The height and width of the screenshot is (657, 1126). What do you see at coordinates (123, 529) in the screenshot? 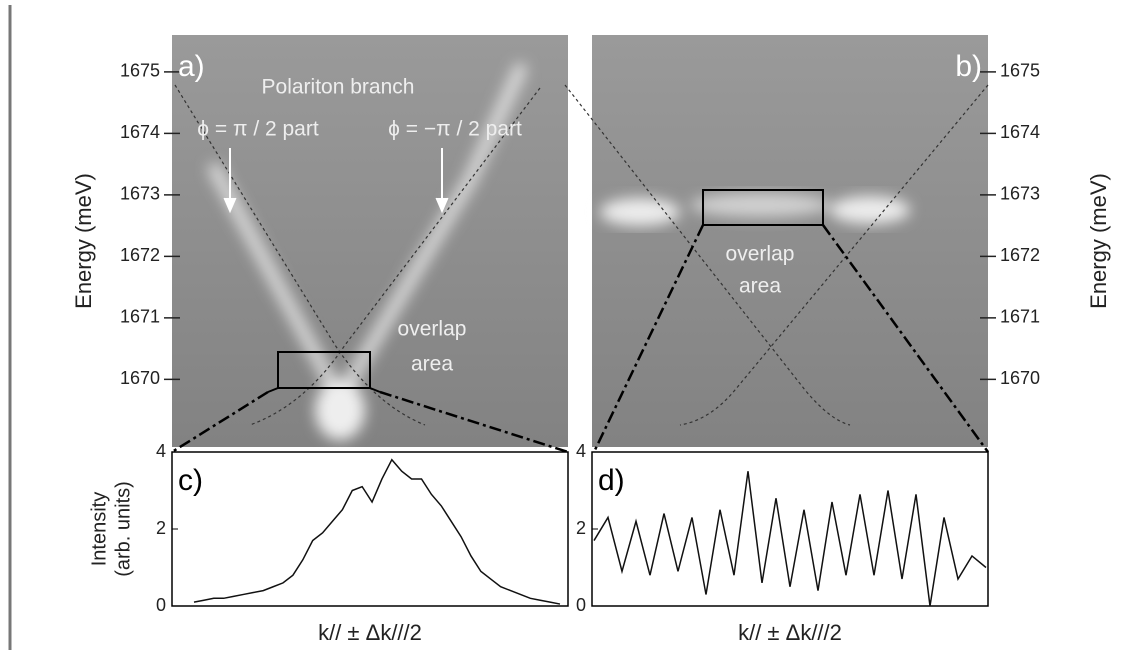
I see `y-axis-label: (arb. units)` at bounding box center [123, 529].